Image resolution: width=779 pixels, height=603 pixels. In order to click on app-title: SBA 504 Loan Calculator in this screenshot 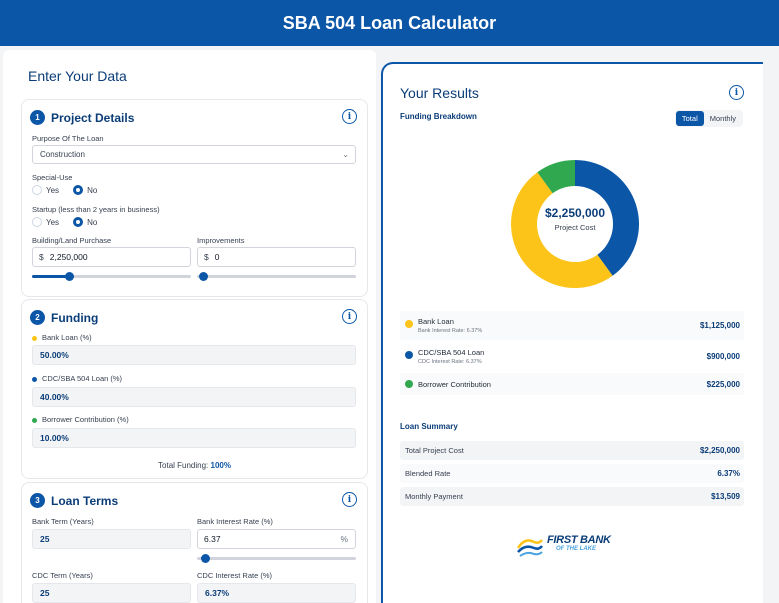, I will do `click(389, 22)`.